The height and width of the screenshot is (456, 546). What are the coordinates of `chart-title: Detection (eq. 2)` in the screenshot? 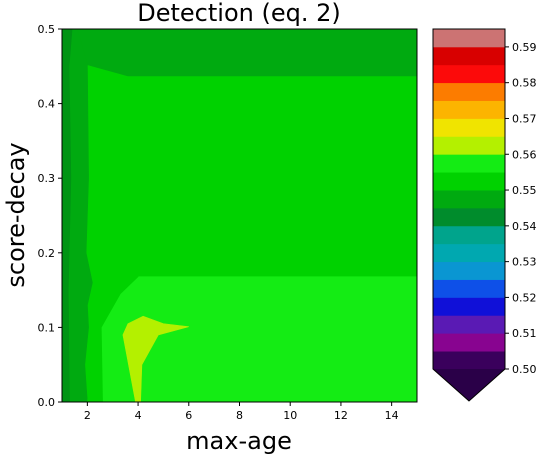 It's located at (238, 13).